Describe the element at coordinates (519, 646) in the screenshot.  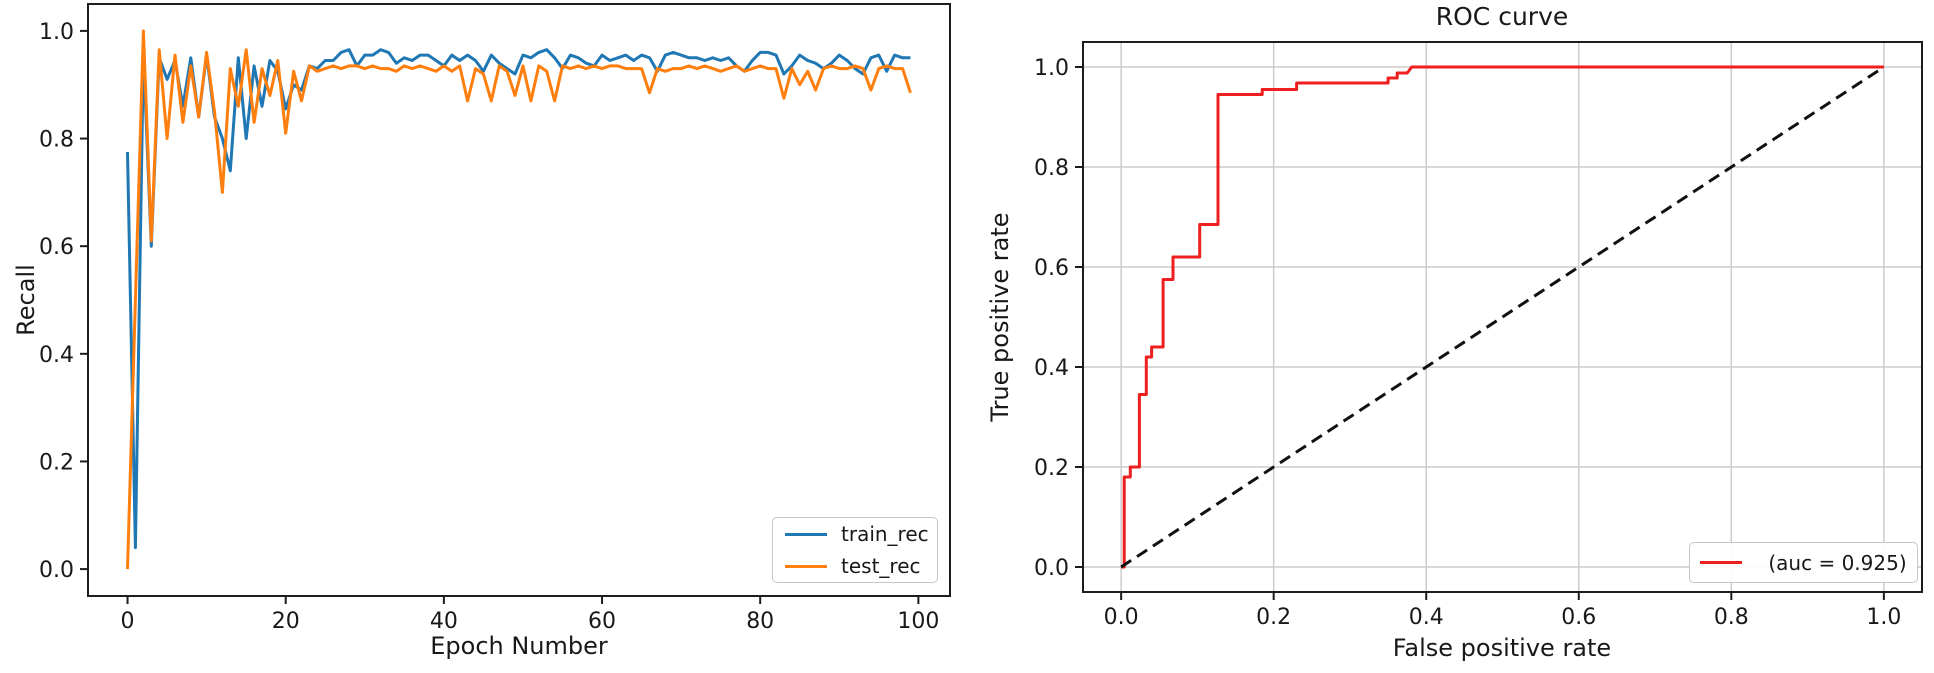
I see `recall-x-axis-label: Epoch Number` at that location.